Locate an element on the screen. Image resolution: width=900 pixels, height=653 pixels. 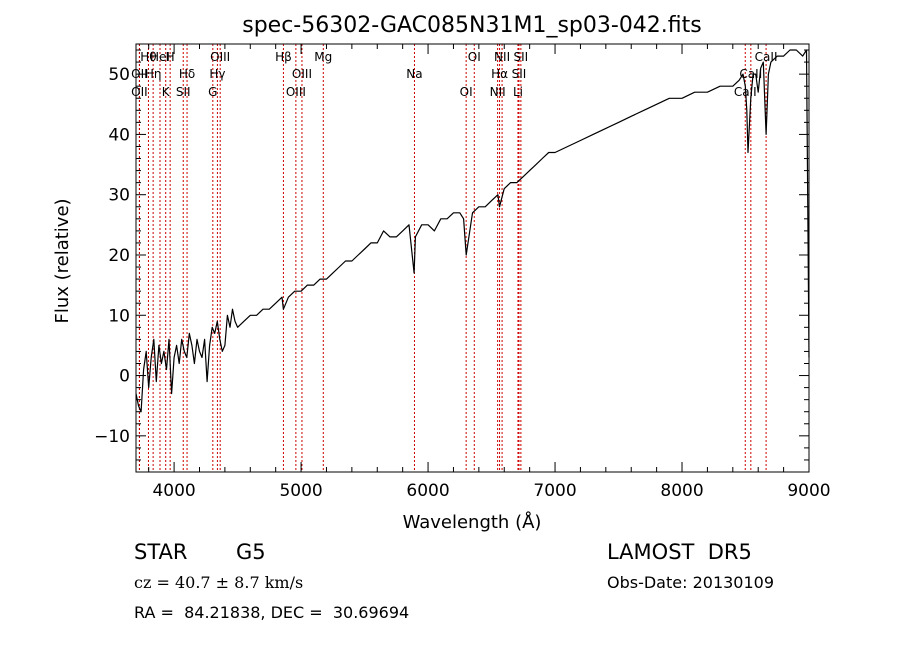
object-class: STAR is located at coordinates (161, 552).